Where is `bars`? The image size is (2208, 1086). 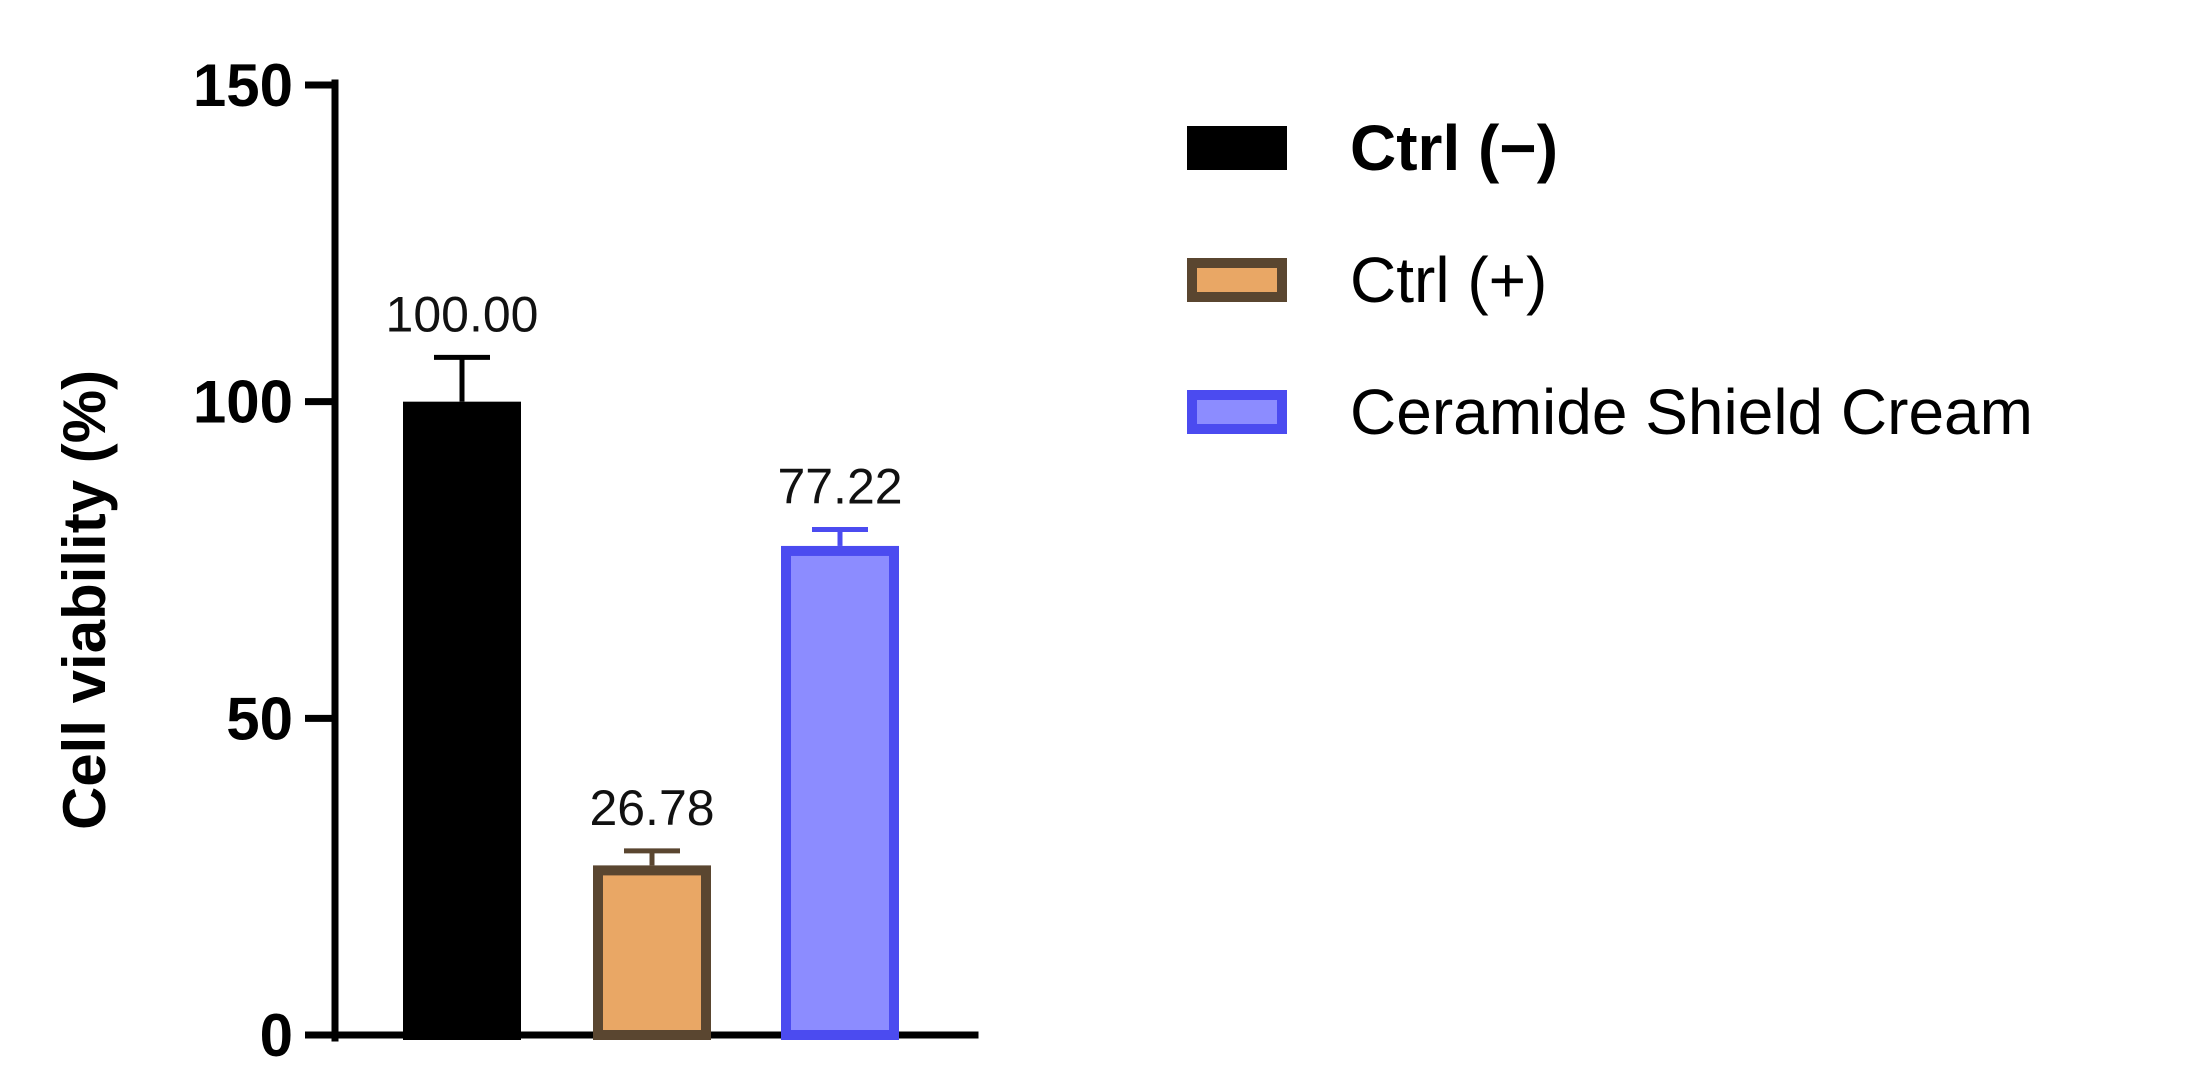
bars is located at coordinates (651, 697).